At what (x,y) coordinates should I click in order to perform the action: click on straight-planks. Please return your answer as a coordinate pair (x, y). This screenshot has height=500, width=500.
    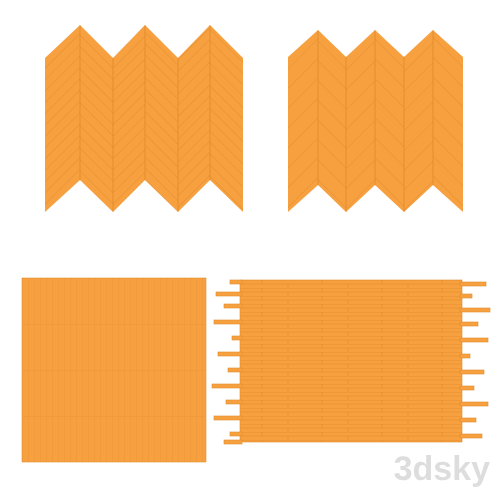
    Looking at the image, I should click on (114, 370).